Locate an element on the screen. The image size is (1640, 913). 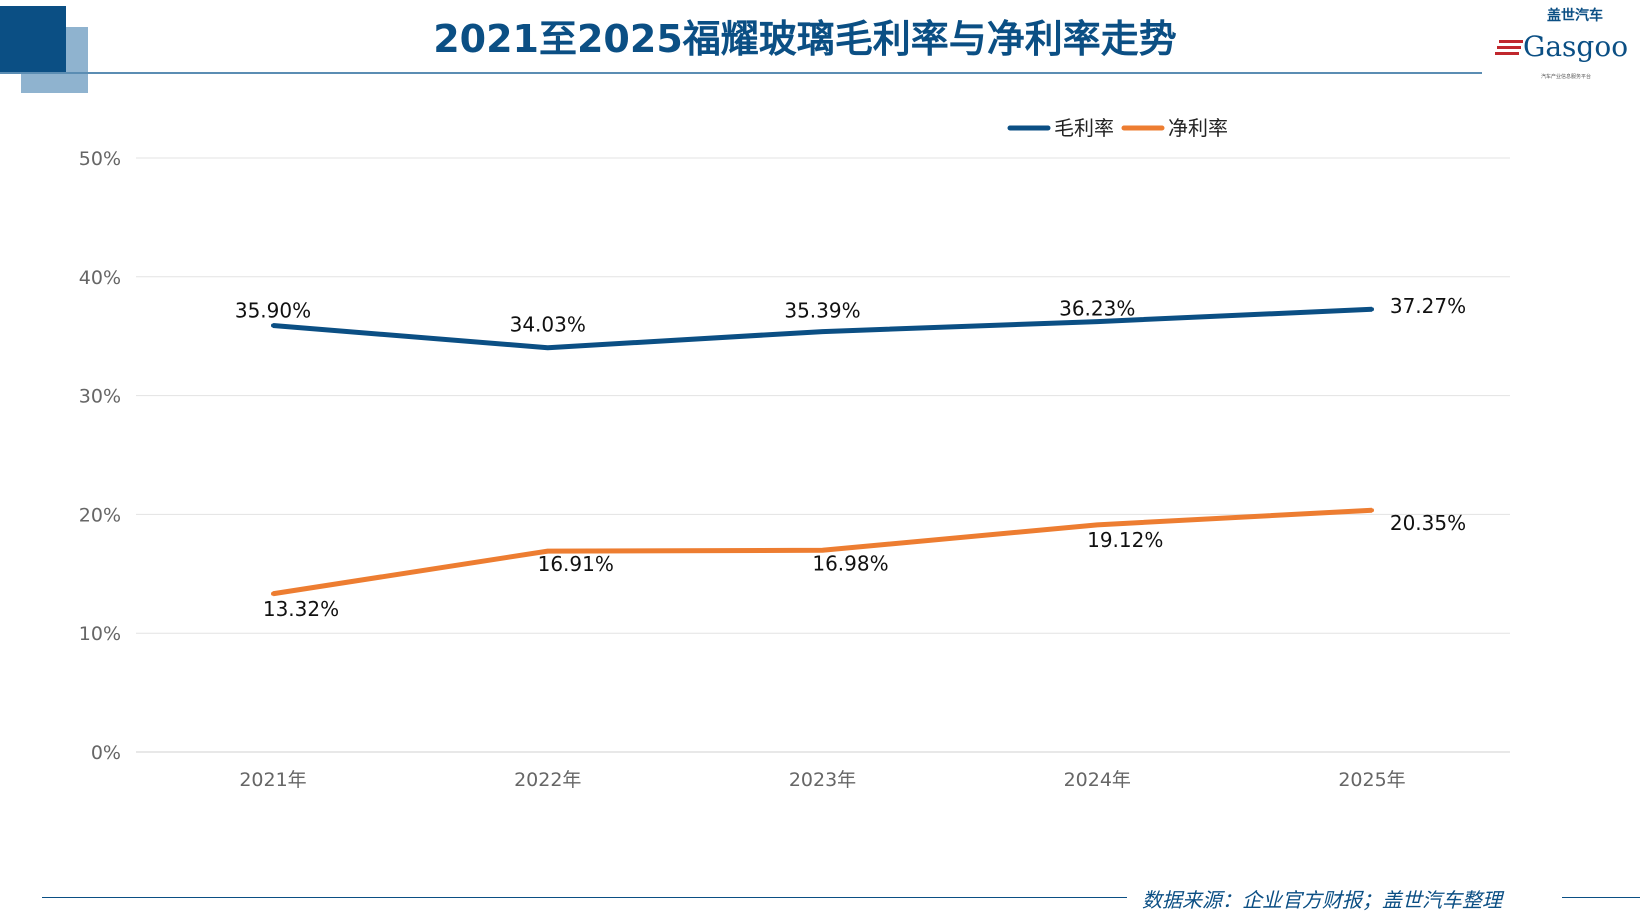
y-tick-label: 20% is located at coordinates (100, 515).